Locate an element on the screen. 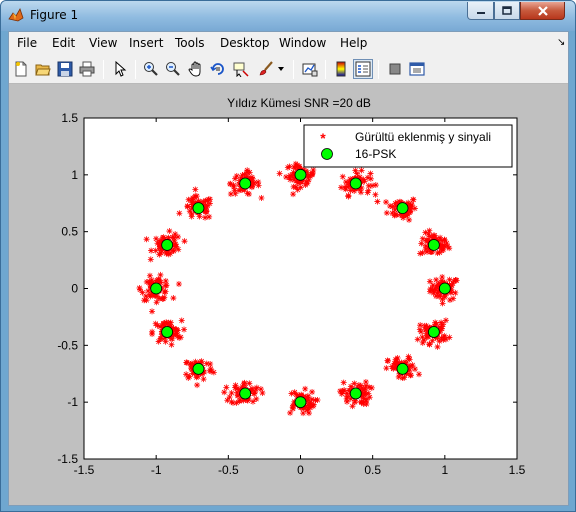 The width and height of the screenshot is (576, 512). menu-view: View is located at coordinates (103, 43).